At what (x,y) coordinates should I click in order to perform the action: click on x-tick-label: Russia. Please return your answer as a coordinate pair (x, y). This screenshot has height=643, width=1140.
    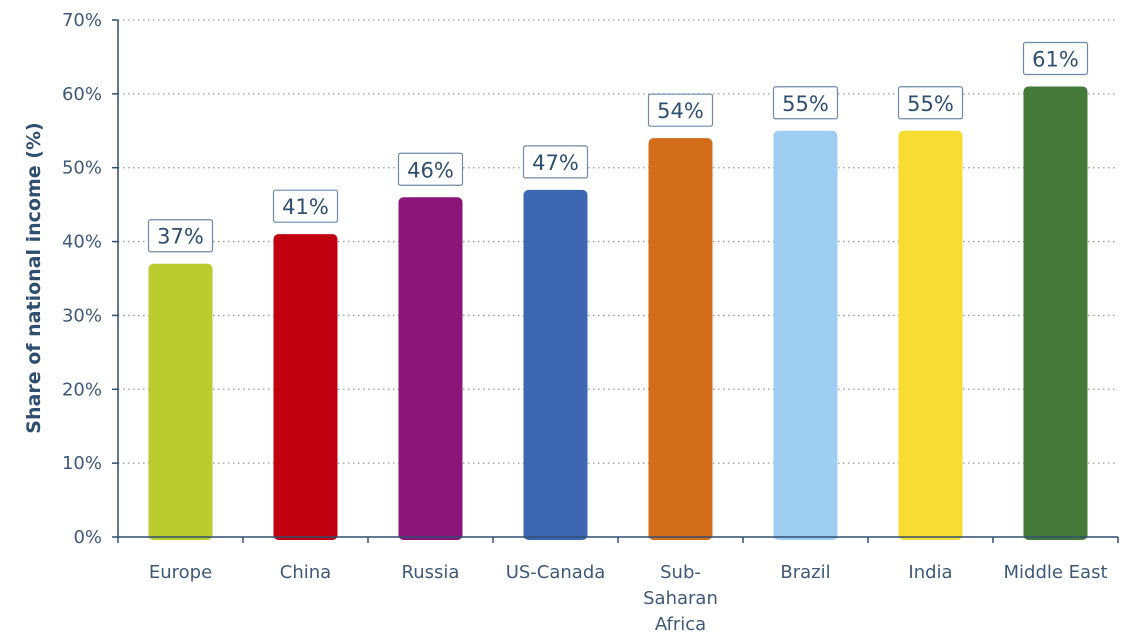
    Looking at the image, I should click on (431, 572).